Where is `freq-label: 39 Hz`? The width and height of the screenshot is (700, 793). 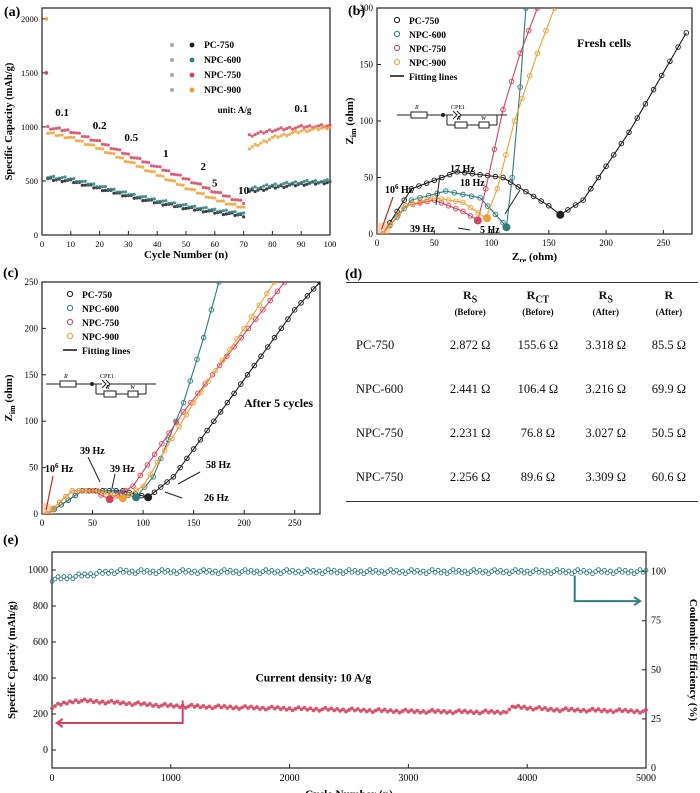 freq-label: 39 Hz is located at coordinates (122, 469).